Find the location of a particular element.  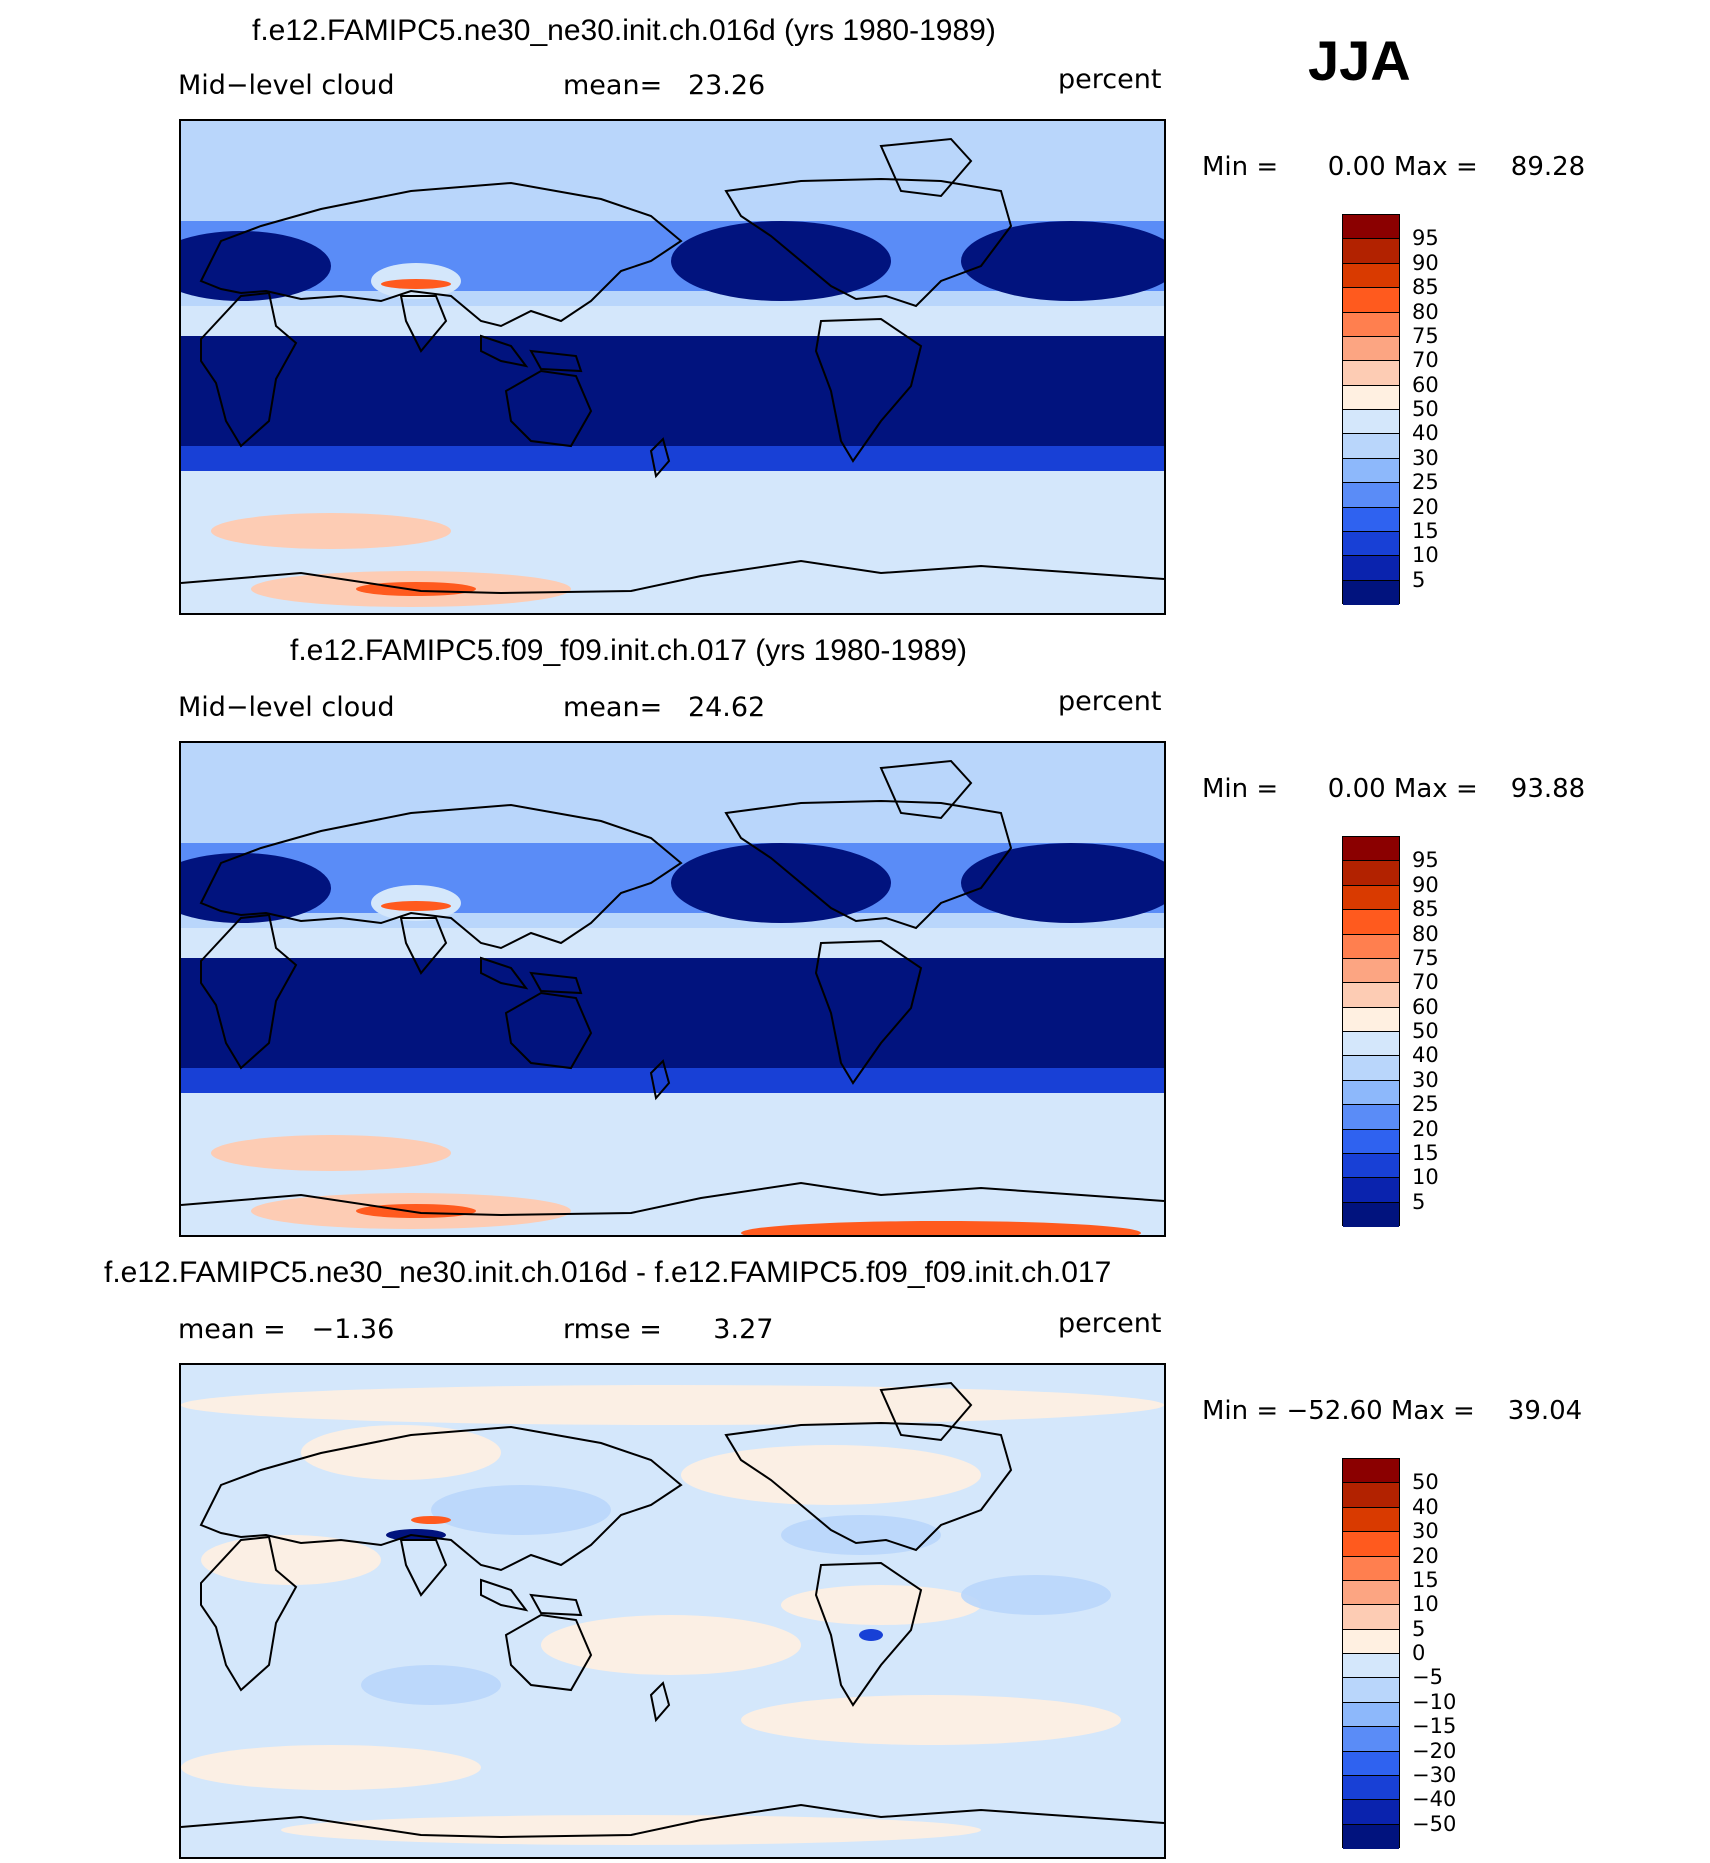

colorbar-tick-label: 25 is located at coordinates (1425, 482).